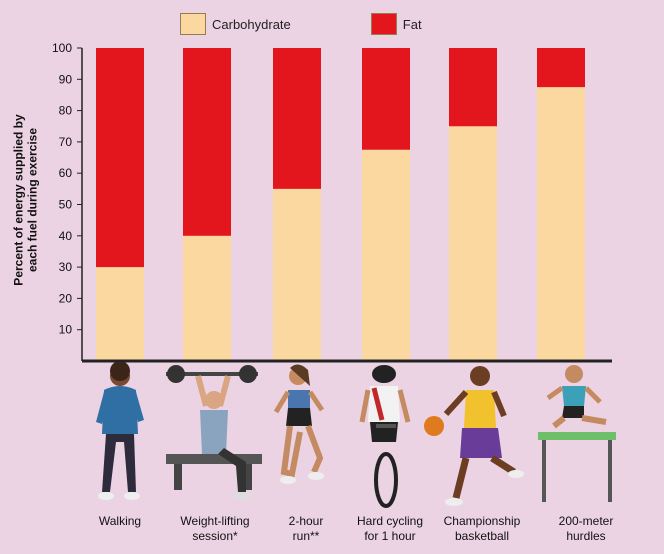 This screenshot has height=554, width=664. I want to click on bar-carbohydrate-weight-lifting, so click(207, 298).